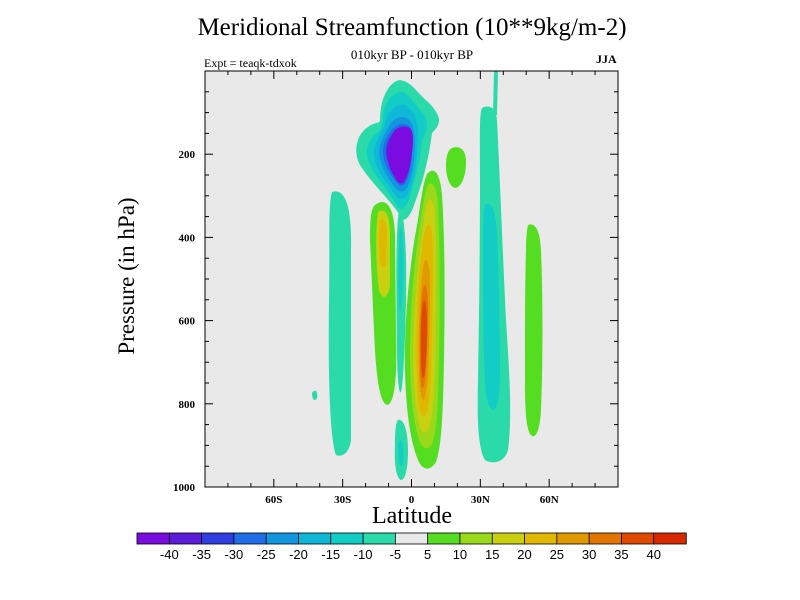 This screenshot has width=800, height=600. I want to click on contour-upper-negative-core, so click(399, 155).